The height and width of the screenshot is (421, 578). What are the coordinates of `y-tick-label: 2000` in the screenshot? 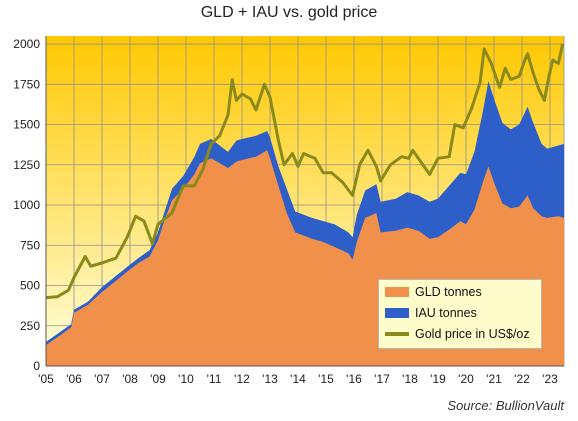 It's located at (26, 44).